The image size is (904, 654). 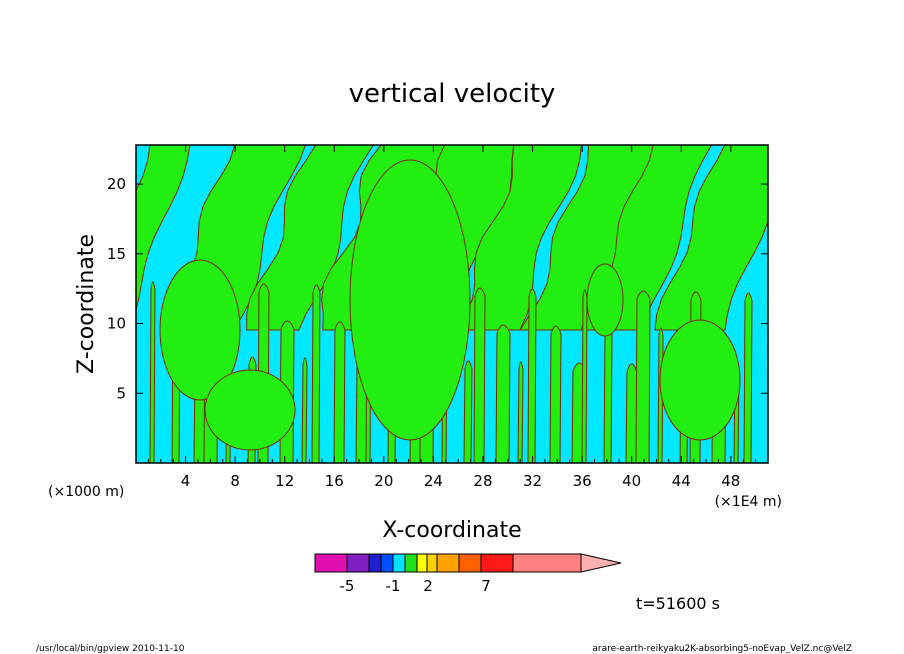 I want to click on x-tick-label: 24, so click(x=433, y=481).